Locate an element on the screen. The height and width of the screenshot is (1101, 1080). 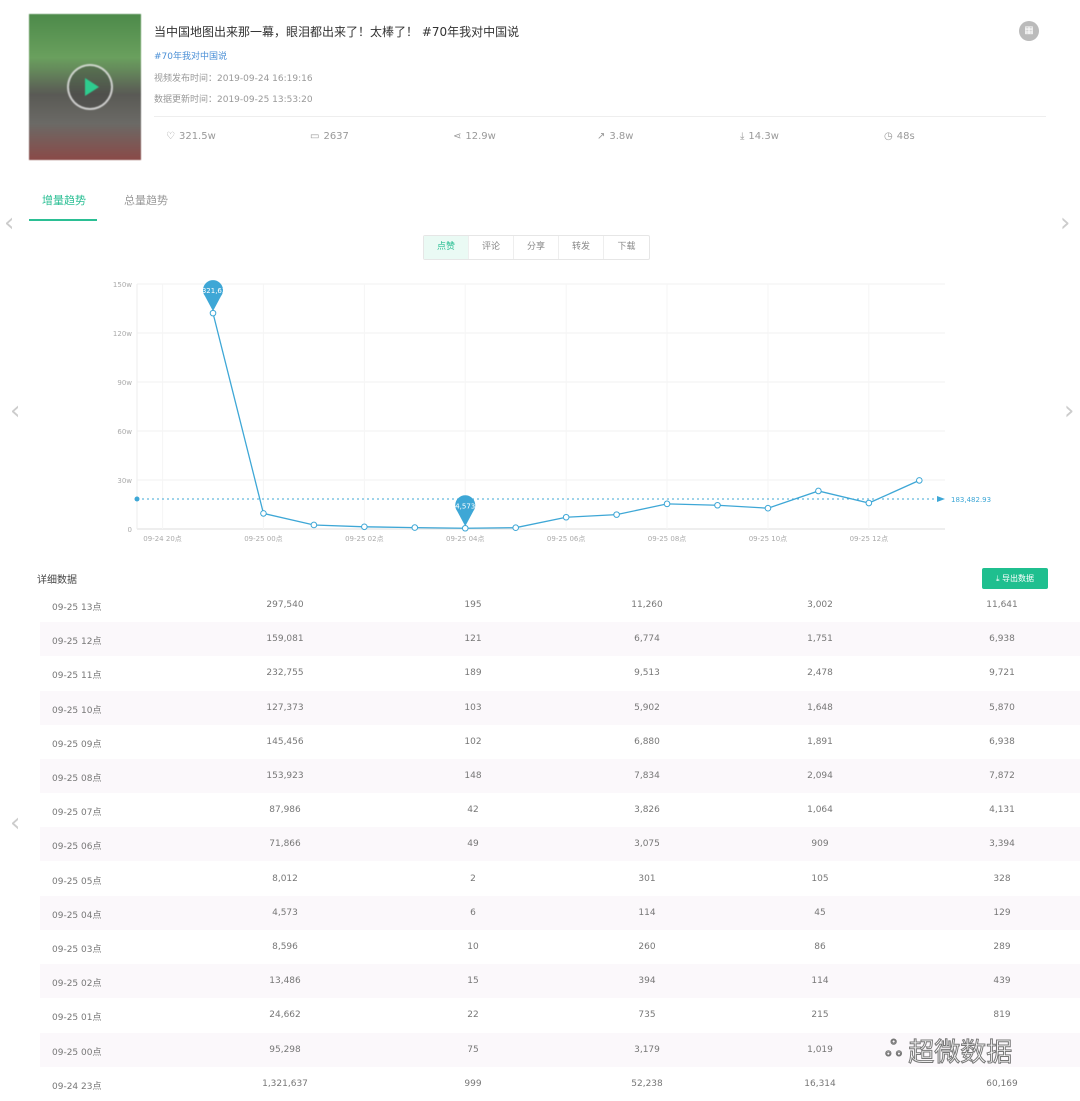
stat-downloads: ⤓ 14.3w is located at coordinates (759, 136).